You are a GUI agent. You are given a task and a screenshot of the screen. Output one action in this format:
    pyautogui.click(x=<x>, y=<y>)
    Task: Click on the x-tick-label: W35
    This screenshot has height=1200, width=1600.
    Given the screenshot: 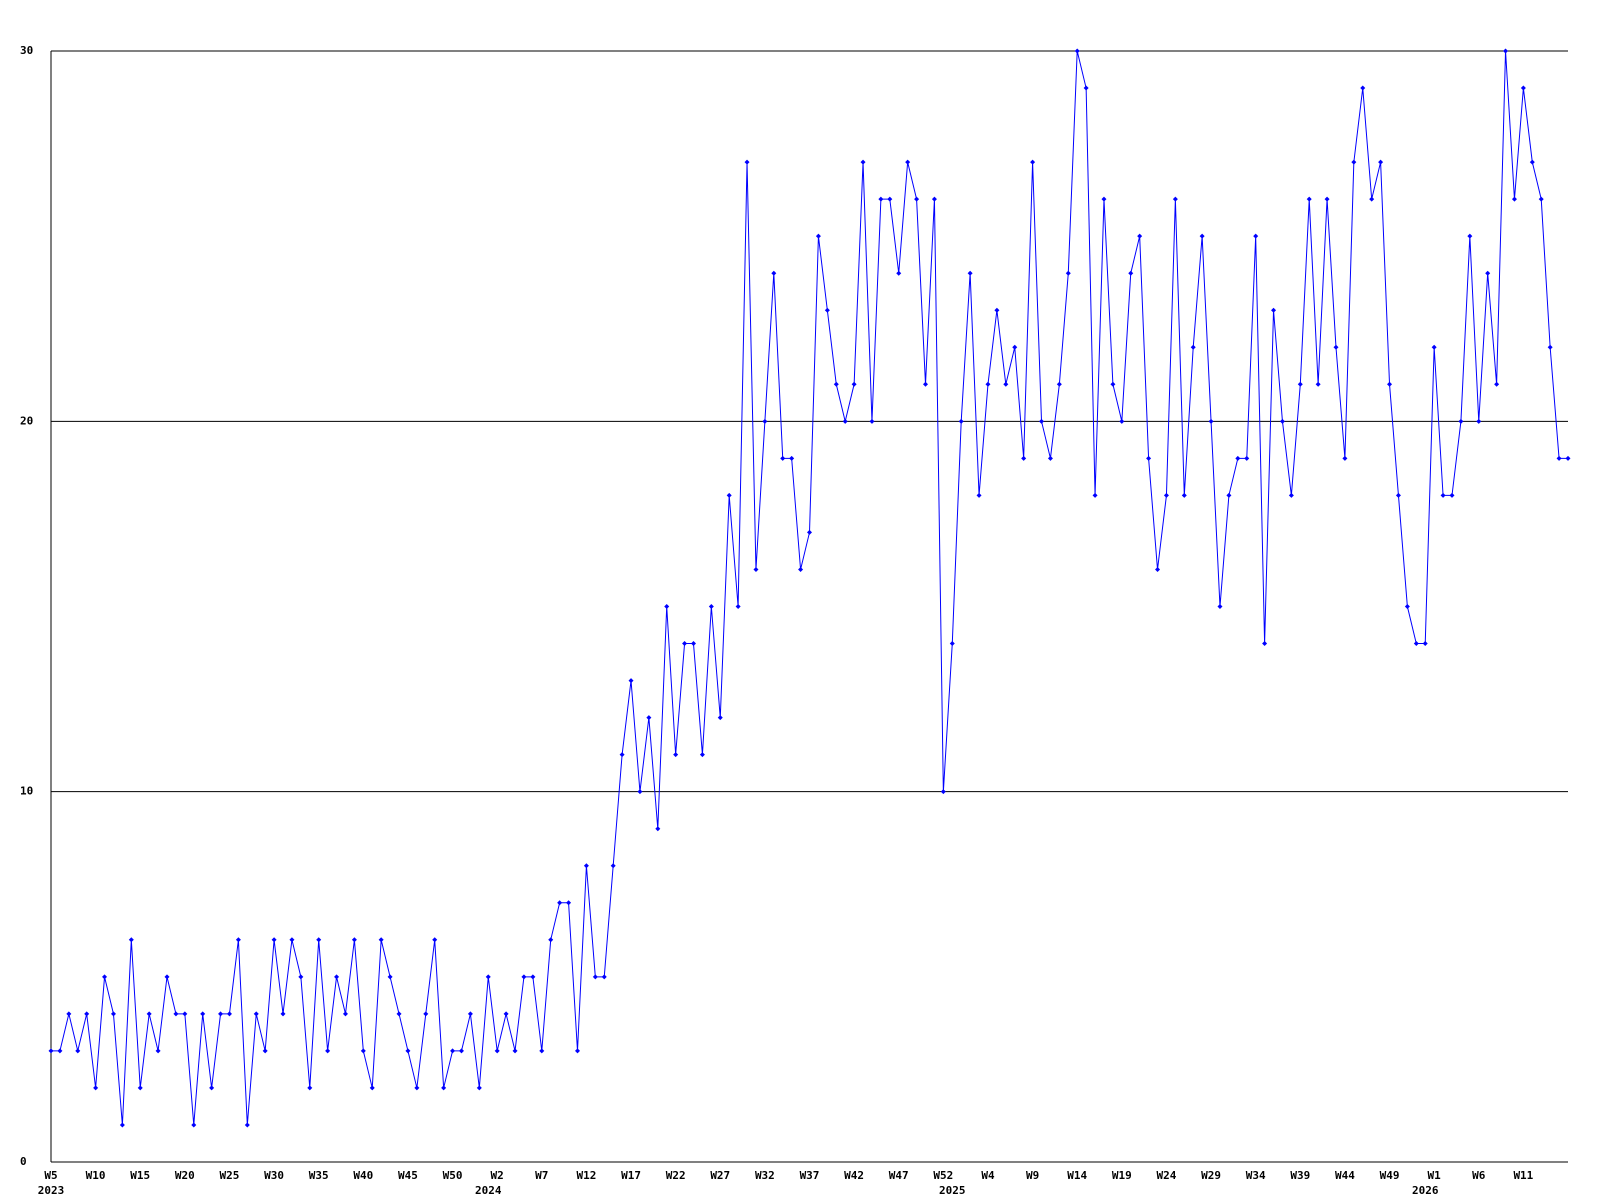 What is the action you would take?
    pyautogui.click(x=319, y=1175)
    